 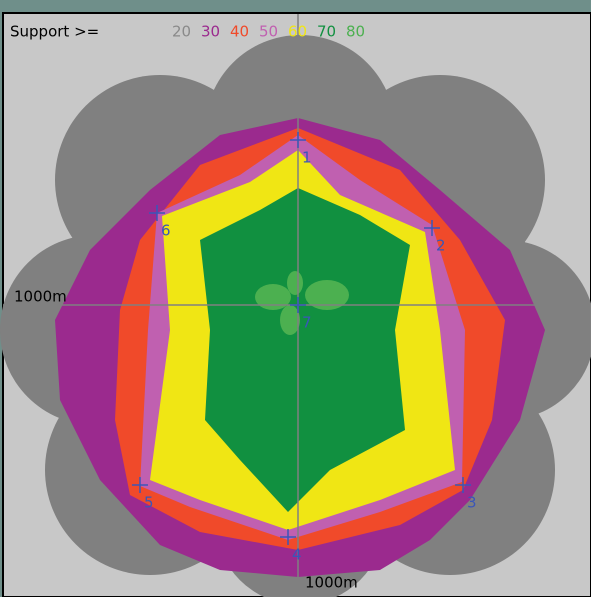 I want to click on station-label: 4, so click(x=297, y=555).